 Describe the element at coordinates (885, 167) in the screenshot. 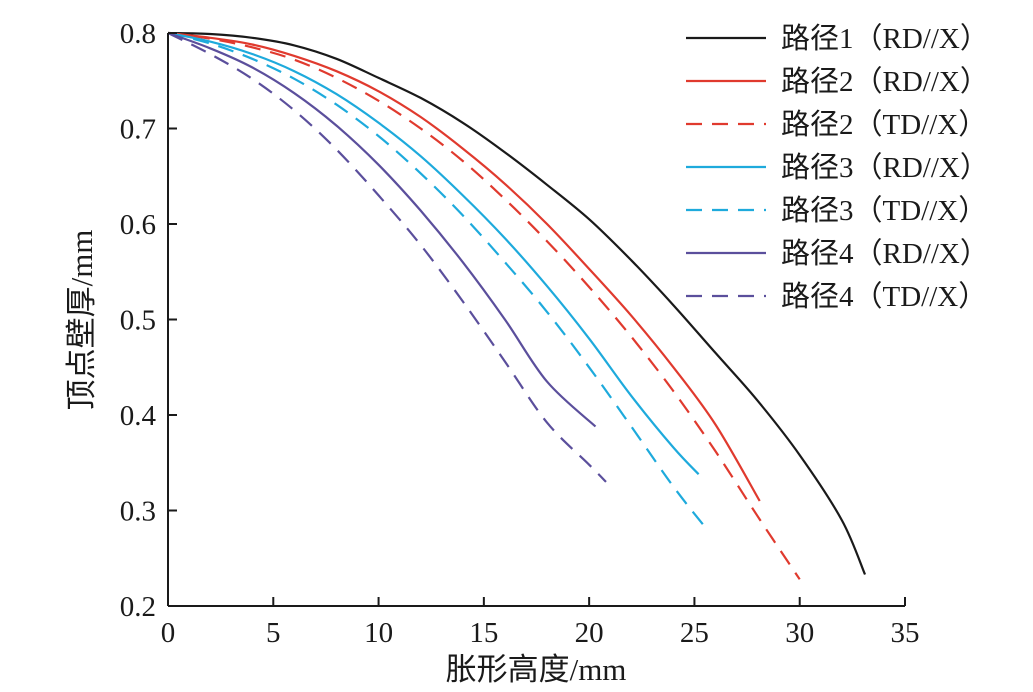

I see `legend-label-4: 路径3（RD//X）` at that location.